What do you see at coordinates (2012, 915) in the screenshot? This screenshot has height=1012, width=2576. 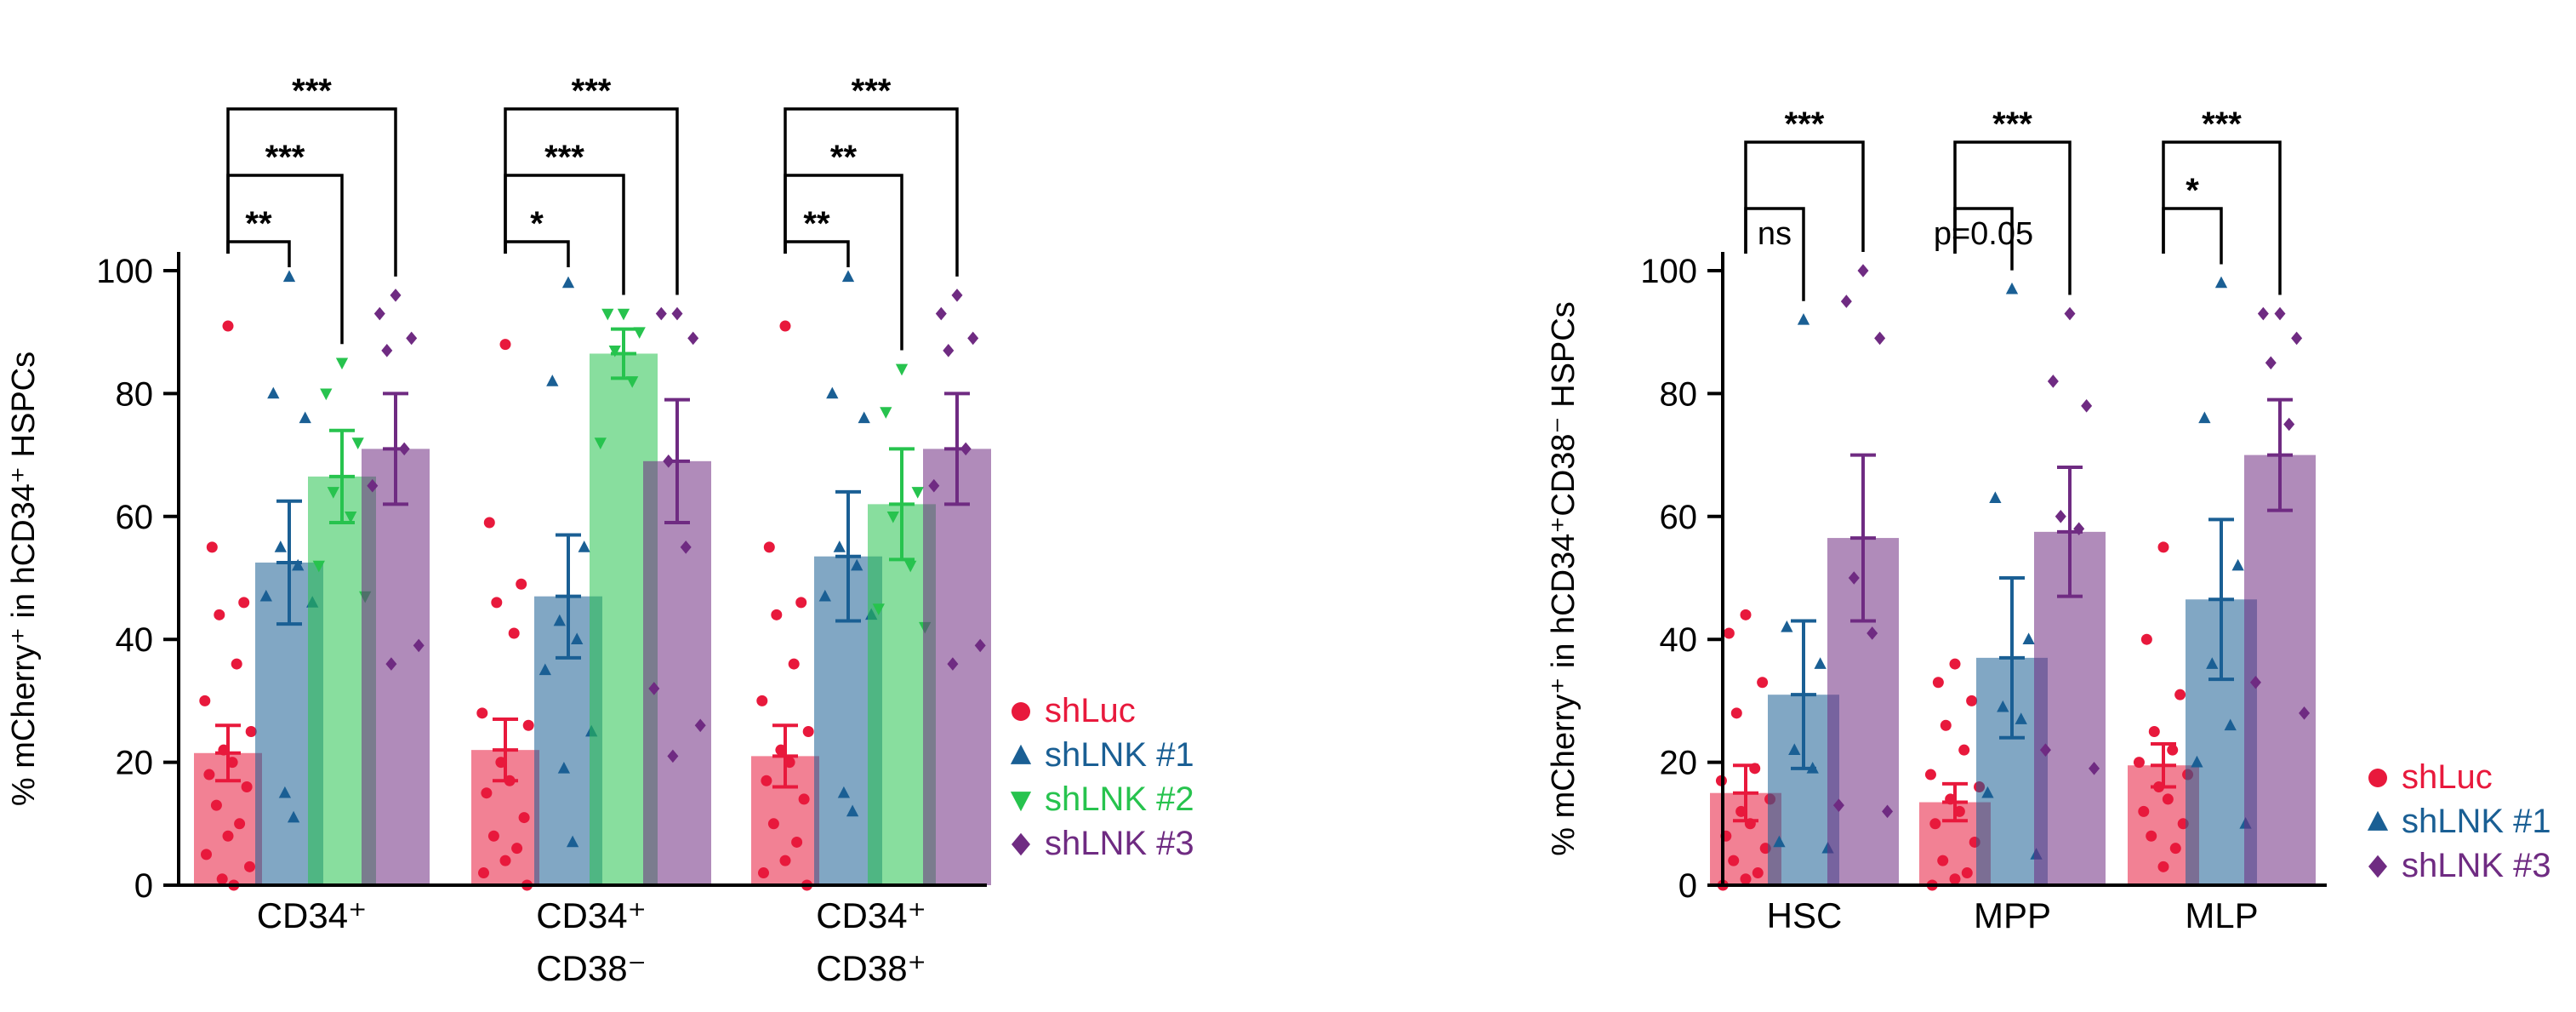 I see `x-category-label: MPP` at bounding box center [2012, 915].